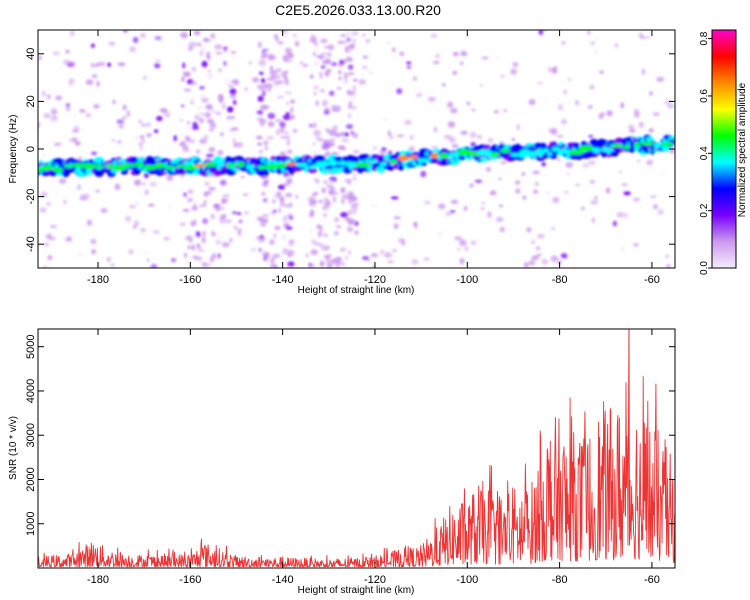 This screenshot has width=750, height=600. What do you see at coordinates (652, 580) in the screenshot?
I see `x-tick-label: -60` at bounding box center [652, 580].